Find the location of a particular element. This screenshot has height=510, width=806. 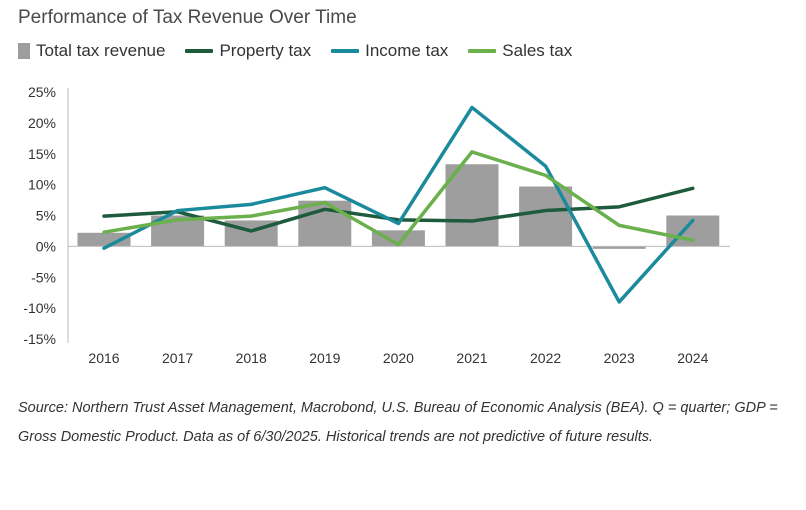

series-line-sales-tax is located at coordinates (398, 198).